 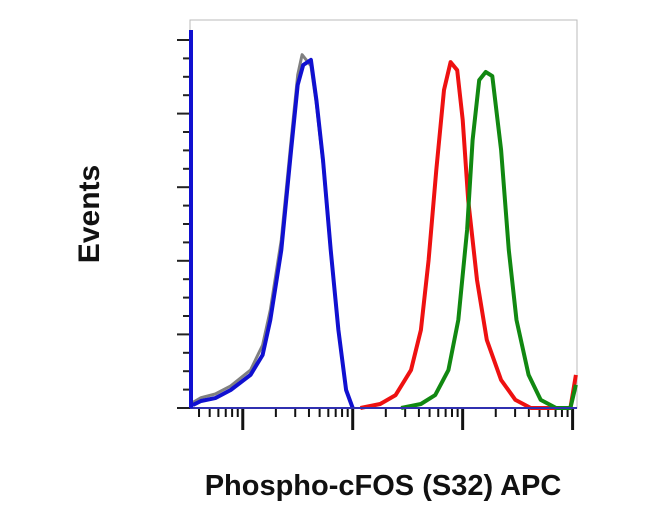 What do you see at coordinates (386, 419) in the screenshot?
I see `x-axis-ticks` at bounding box center [386, 419].